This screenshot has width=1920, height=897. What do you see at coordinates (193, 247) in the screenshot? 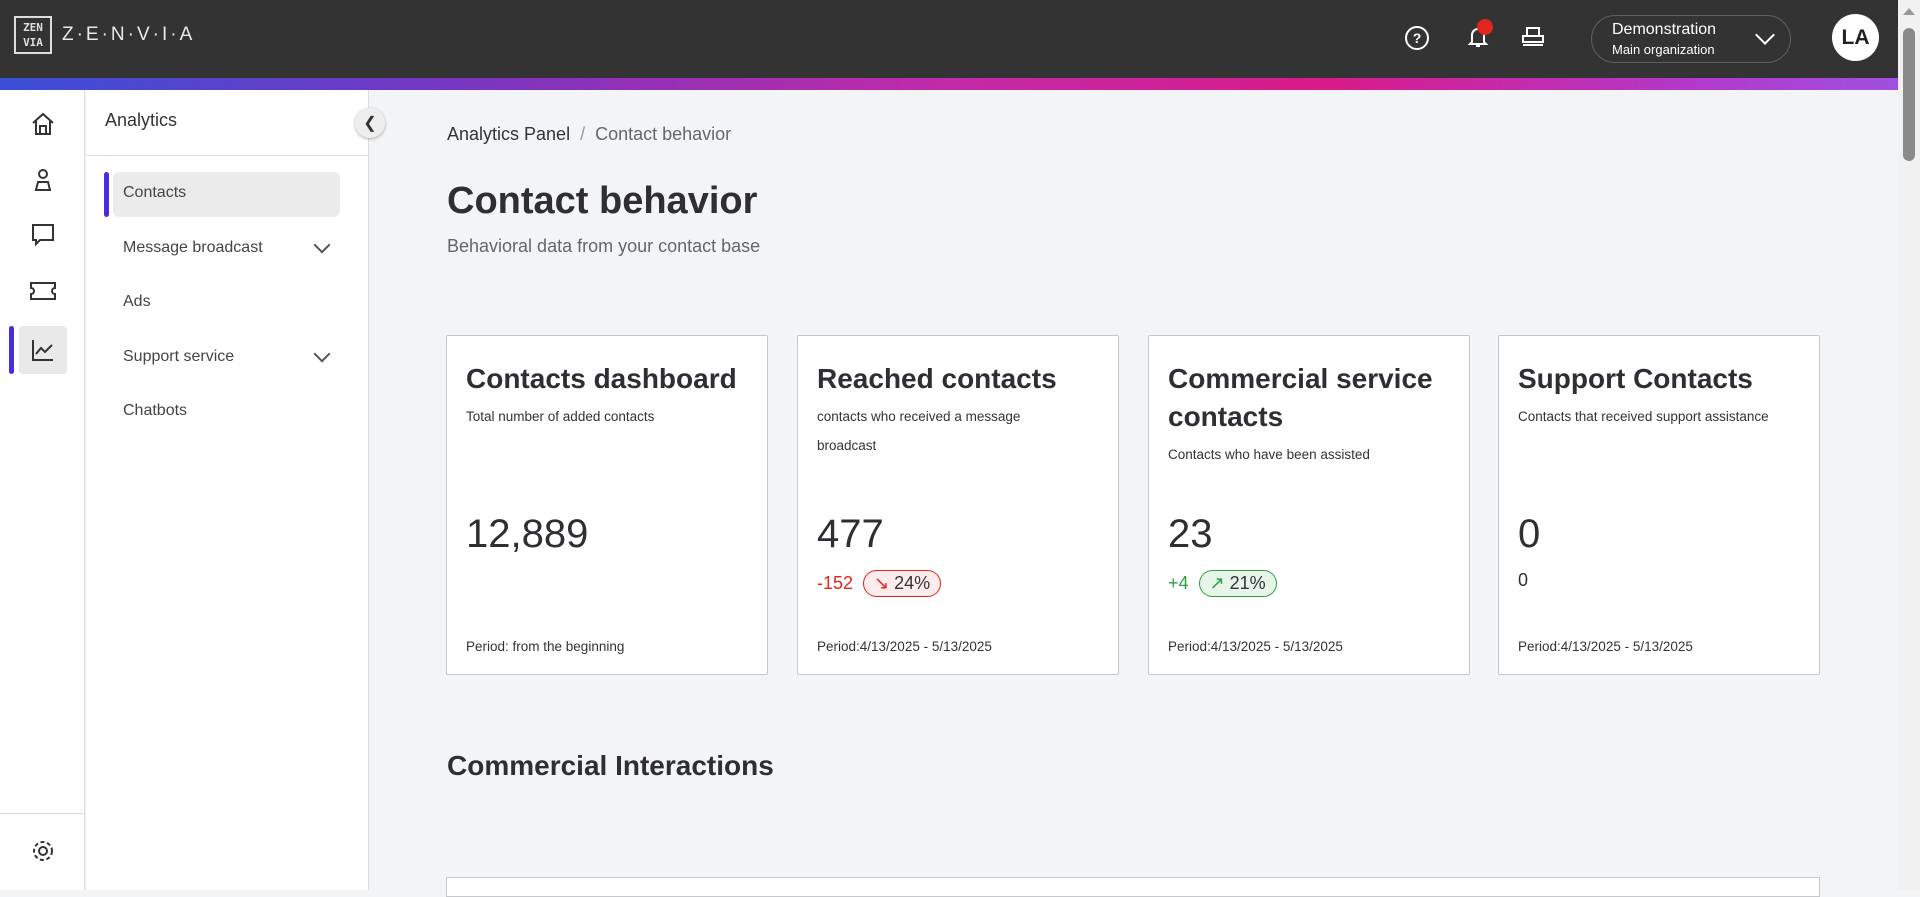
I see `item-label: Message broadcast` at bounding box center [193, 247].